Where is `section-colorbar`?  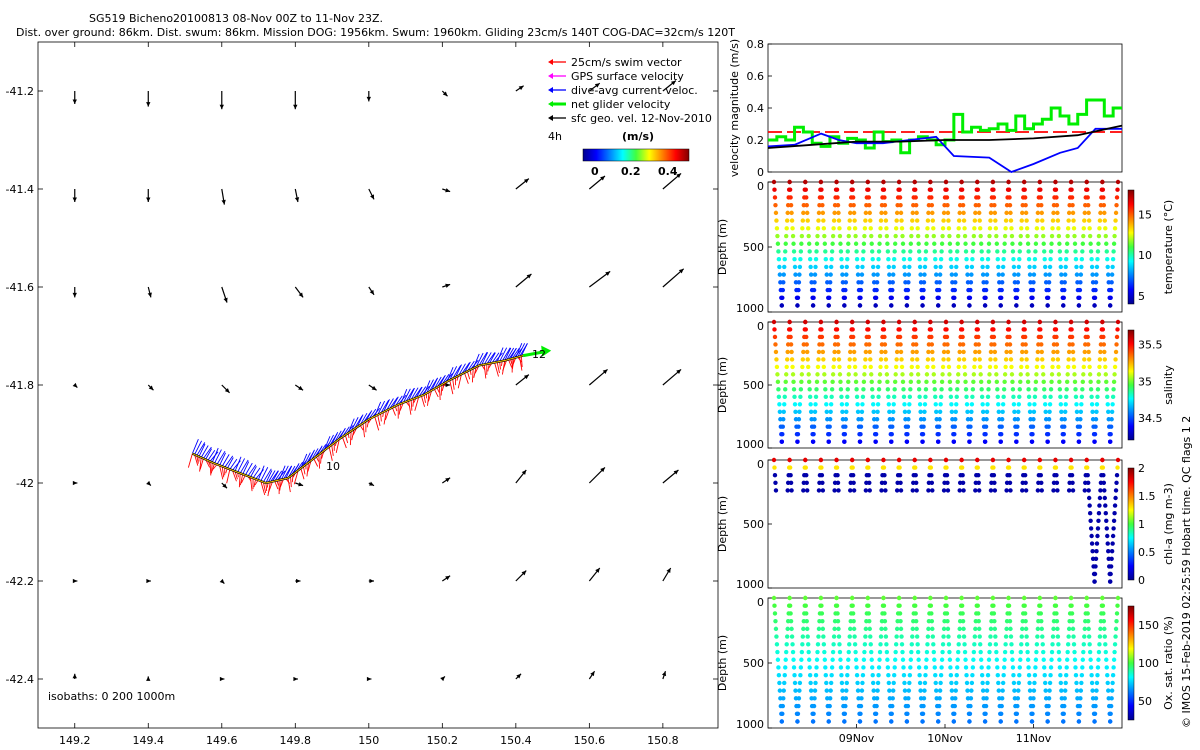 section-colorbar is located at coordinates (1131, 524).